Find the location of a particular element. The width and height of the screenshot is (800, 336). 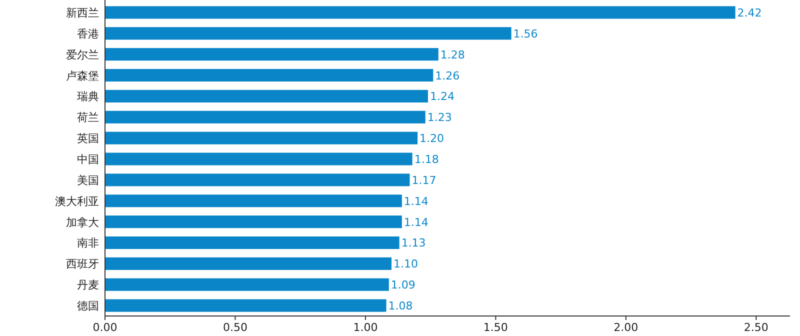

y-tick-label: 香港 is located at coordinates (88, 33).